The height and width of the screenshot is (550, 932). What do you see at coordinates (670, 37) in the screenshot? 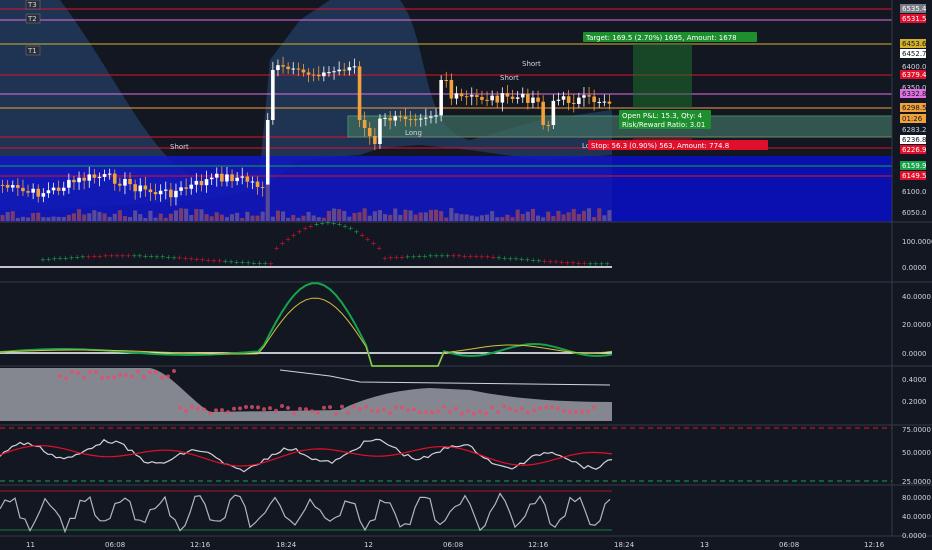
I see `target-label: Target: 169.5 (2.70%) 1695, Amount: 1678` at bounding box center [670, 37].